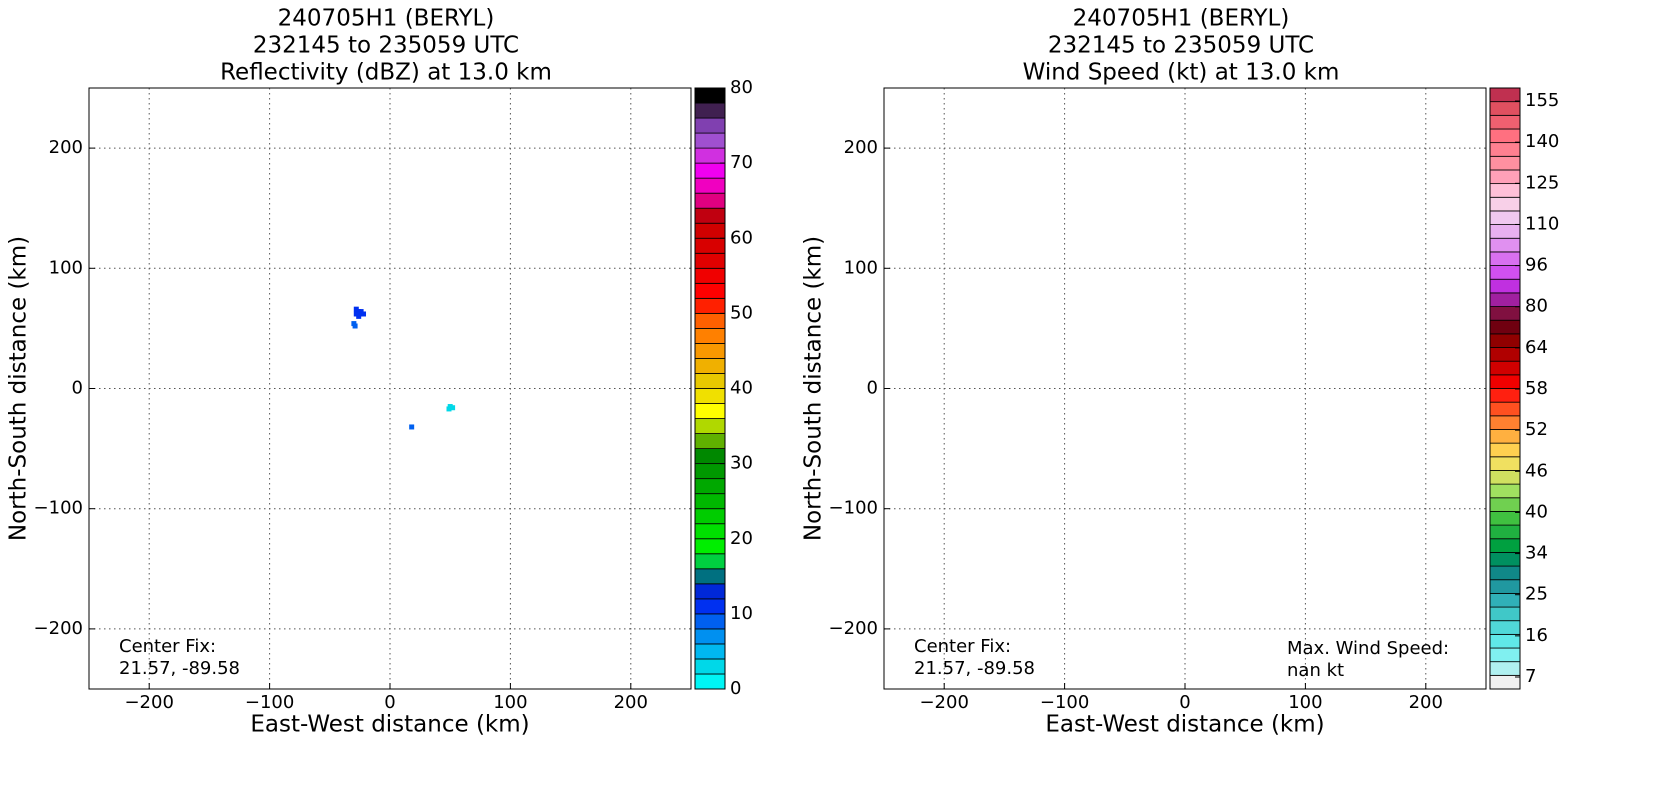 The width and height of the screenshot is (1655, 787). Describe the element at coordinates (735, 688) in the screenshot. I see `colorbar-tick-label: 0` at that location.